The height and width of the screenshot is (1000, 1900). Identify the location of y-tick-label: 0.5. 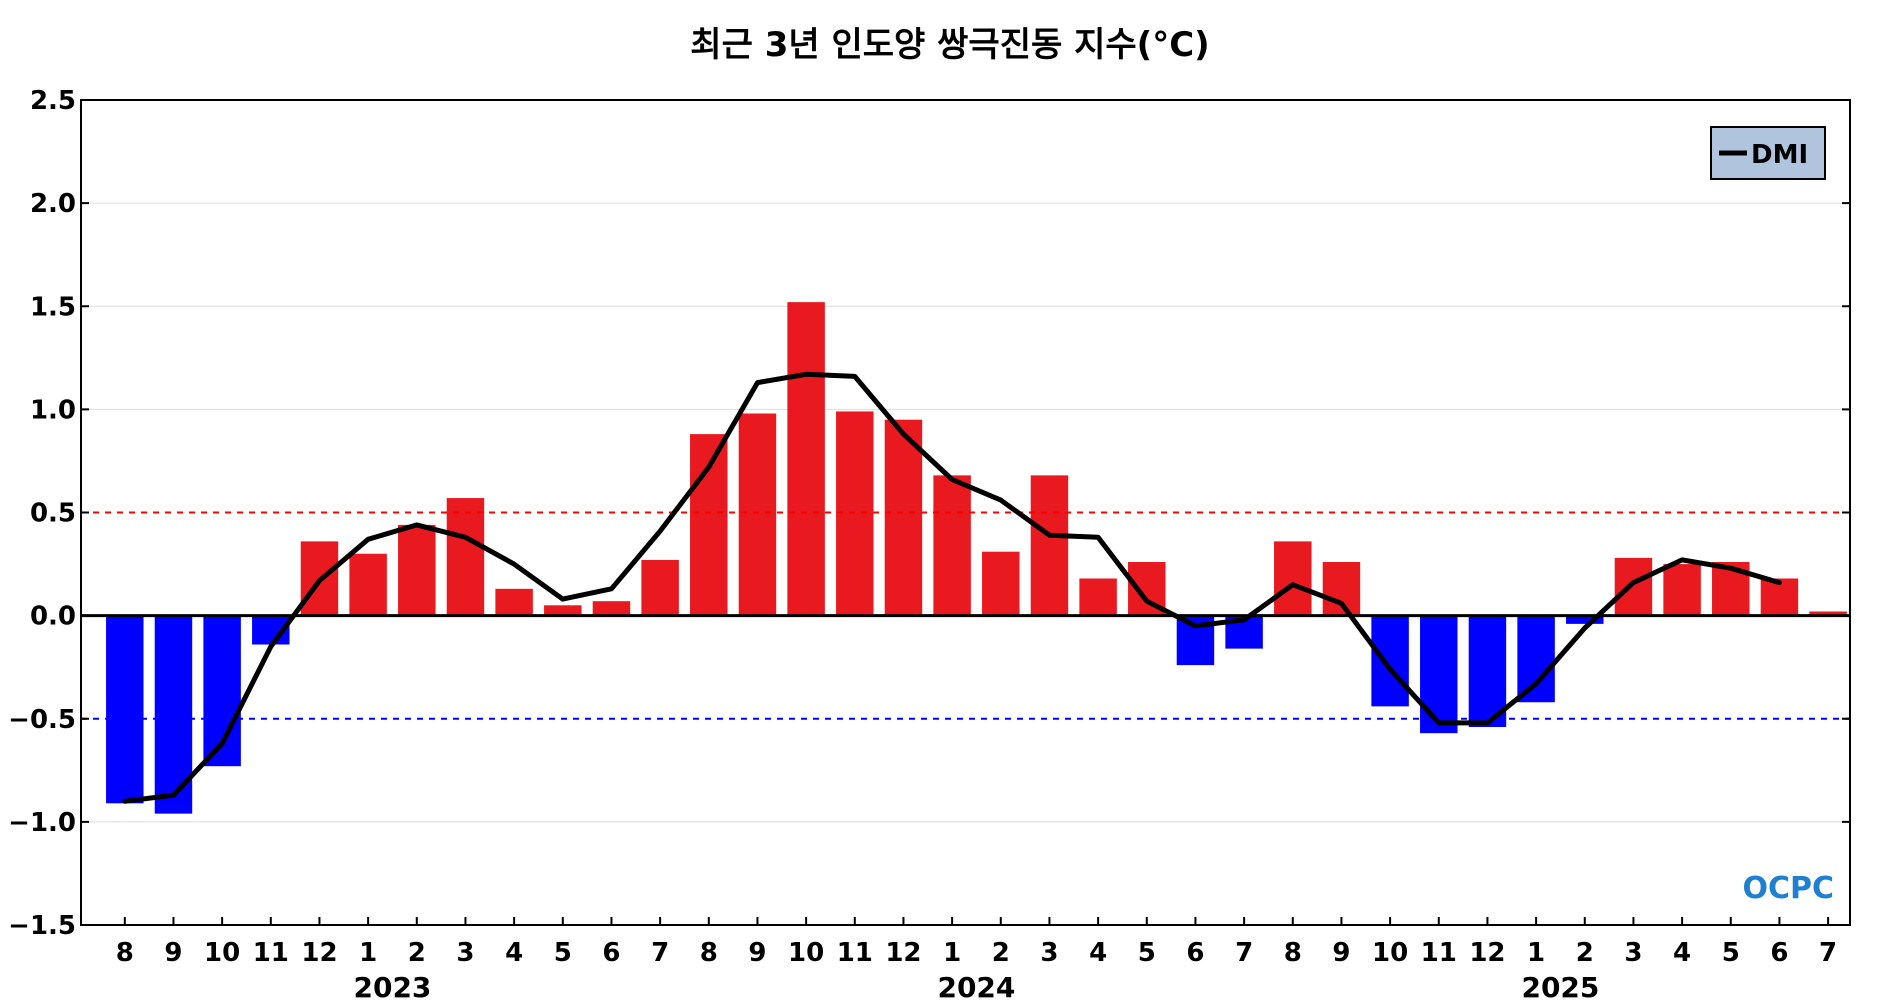
(53, 514).